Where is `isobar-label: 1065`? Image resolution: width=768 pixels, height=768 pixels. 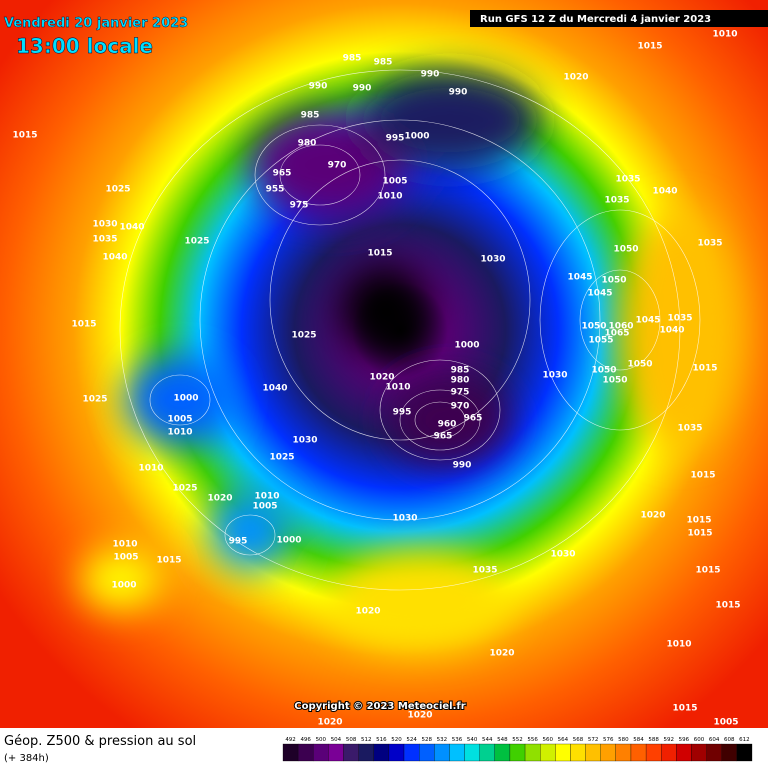 isobar-label: 1065 is located at coordinates (616, 334).